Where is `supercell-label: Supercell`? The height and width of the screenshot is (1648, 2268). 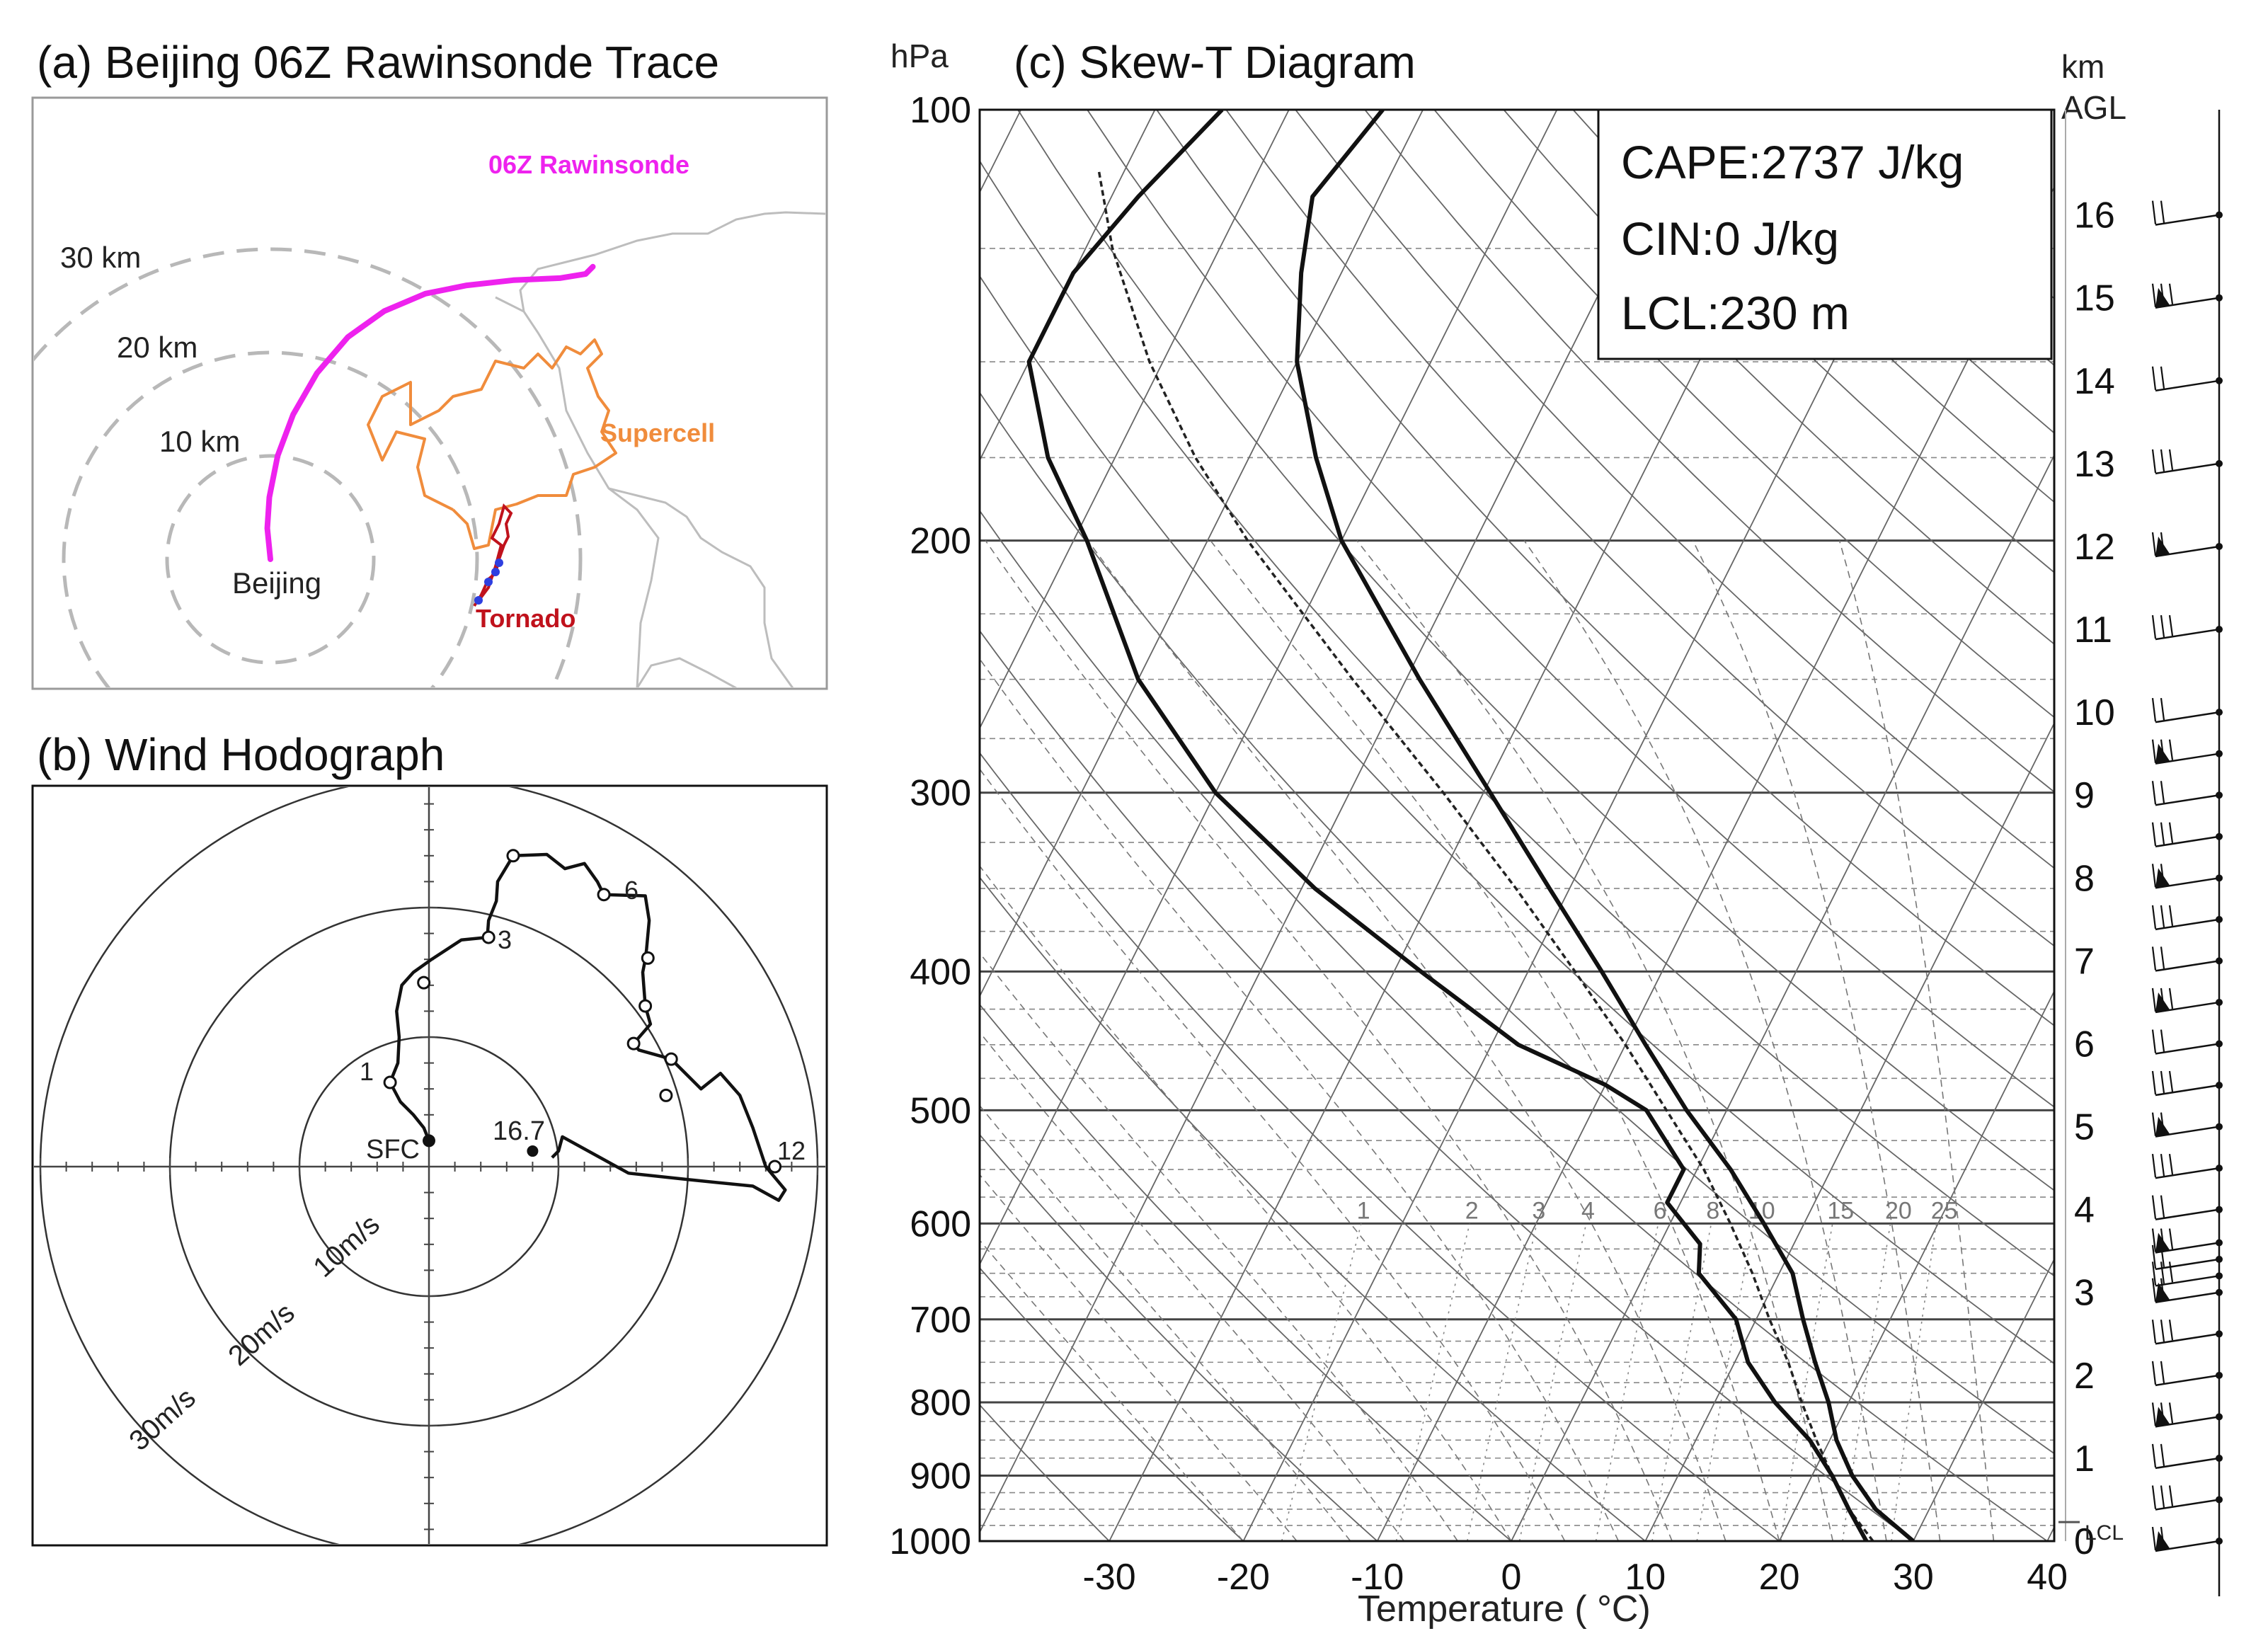 supercell-label: Supercell is located at coordinates (657, 432).